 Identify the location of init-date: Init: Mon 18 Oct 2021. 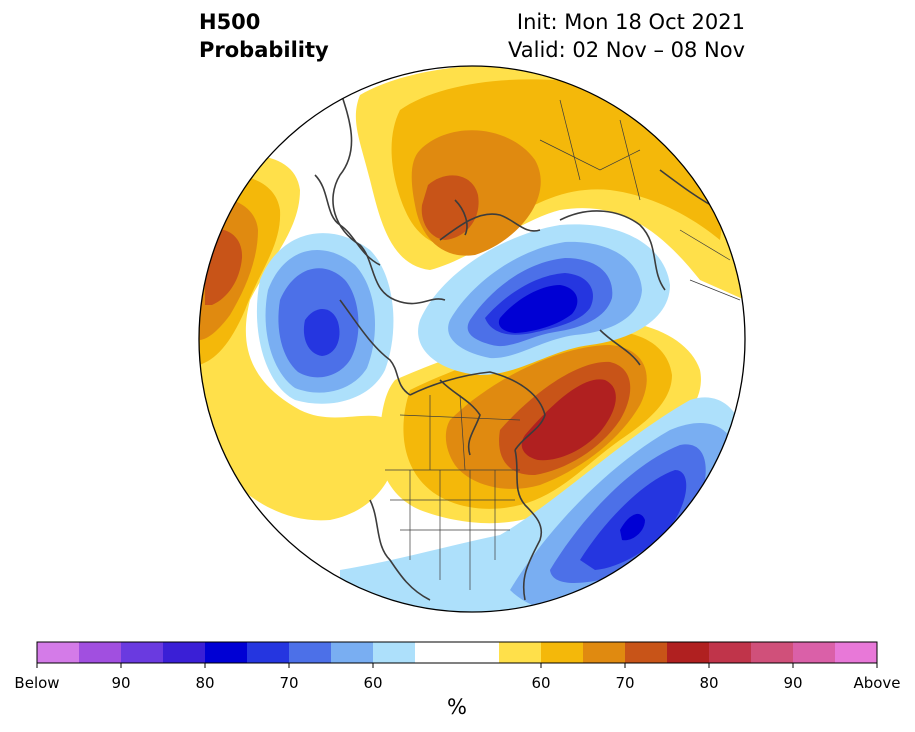
(630, 22).